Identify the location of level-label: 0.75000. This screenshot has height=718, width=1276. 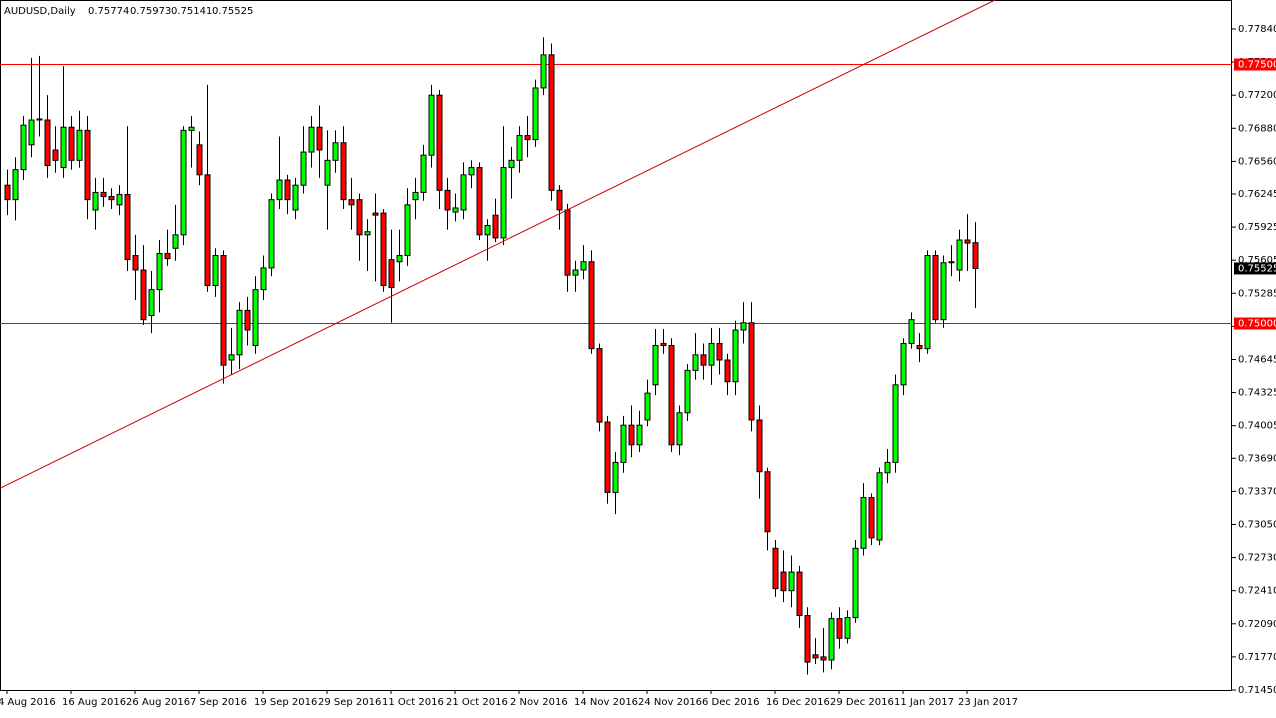
(1257, 324).